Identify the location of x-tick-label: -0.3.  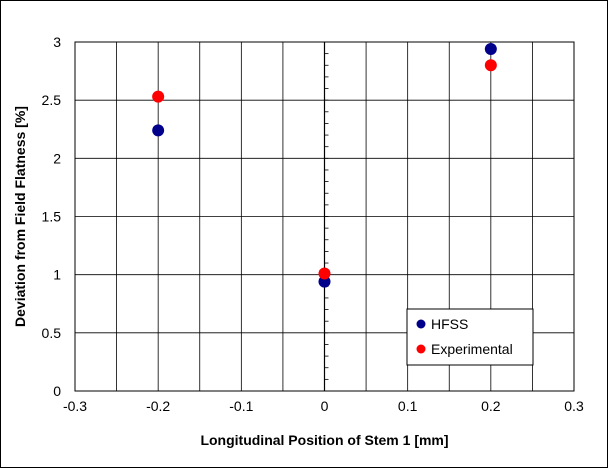
(75, 406).